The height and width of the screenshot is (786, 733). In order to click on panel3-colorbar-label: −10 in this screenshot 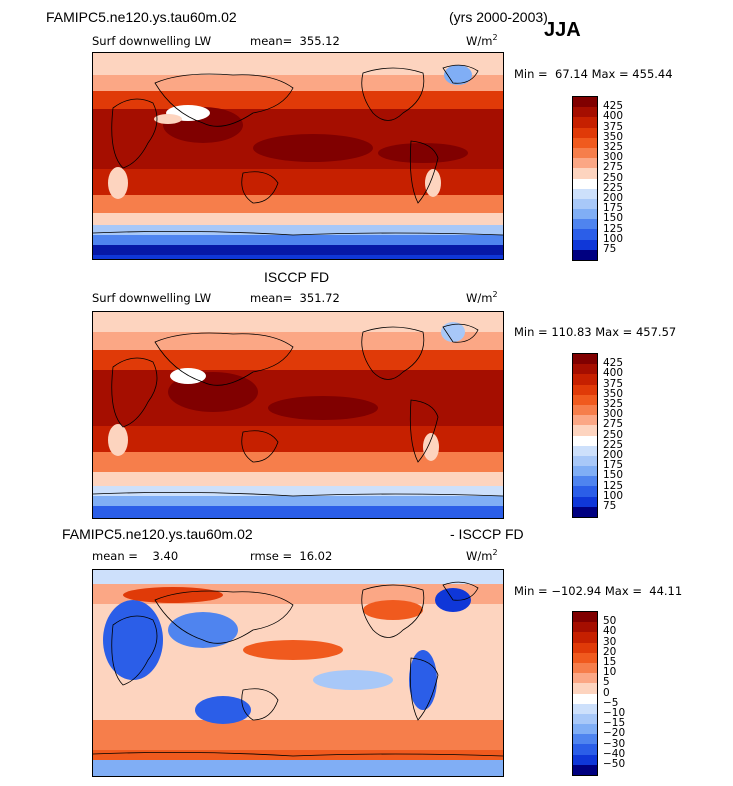, I will do `click(614, 713)`.